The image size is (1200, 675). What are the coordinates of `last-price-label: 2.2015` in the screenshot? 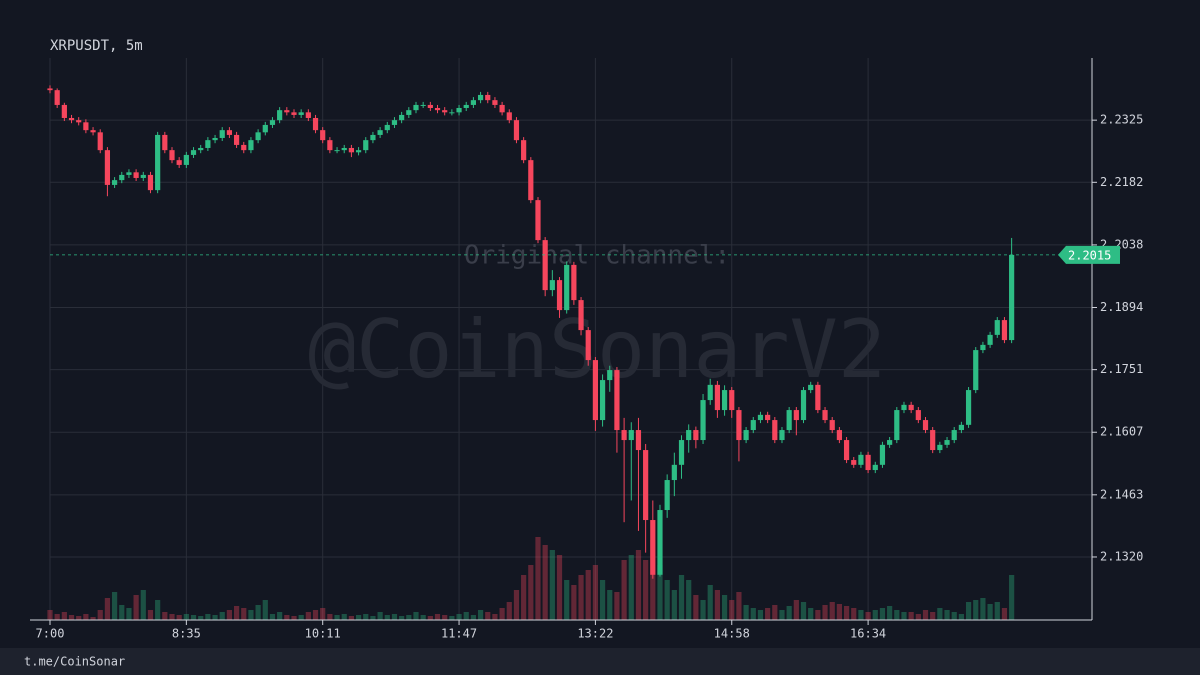 It's located at (1089, 255).